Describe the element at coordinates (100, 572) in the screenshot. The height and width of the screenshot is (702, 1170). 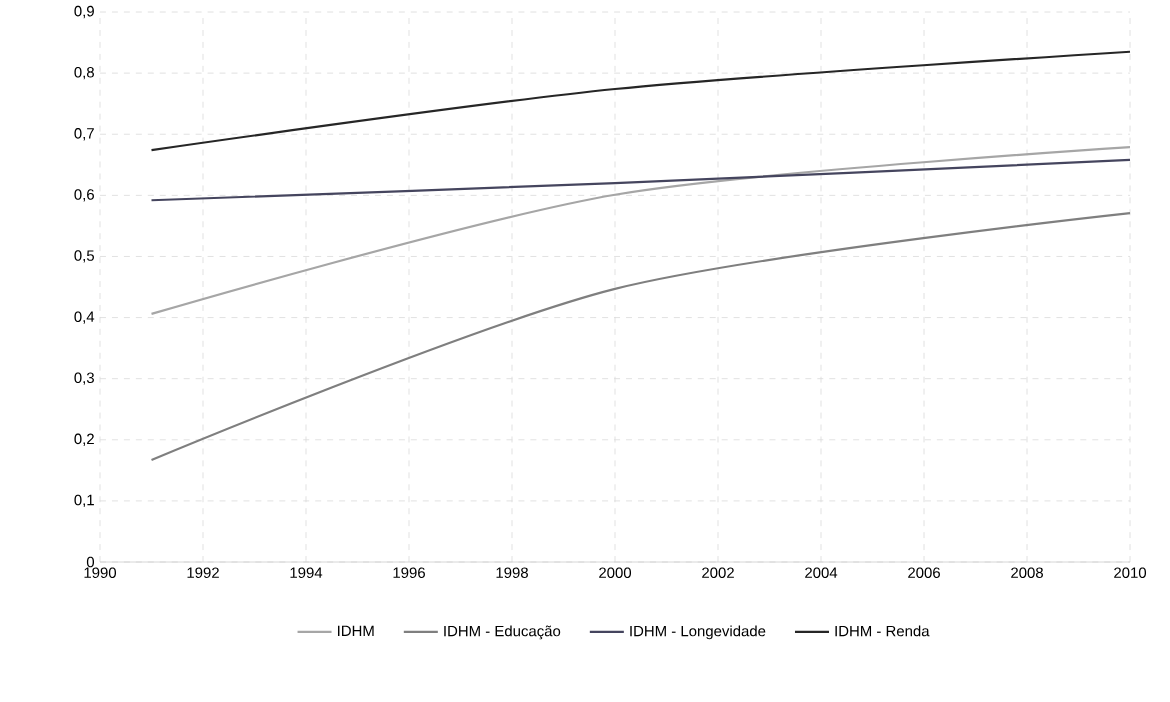
I see `x-tick-label: 1990` at that location.